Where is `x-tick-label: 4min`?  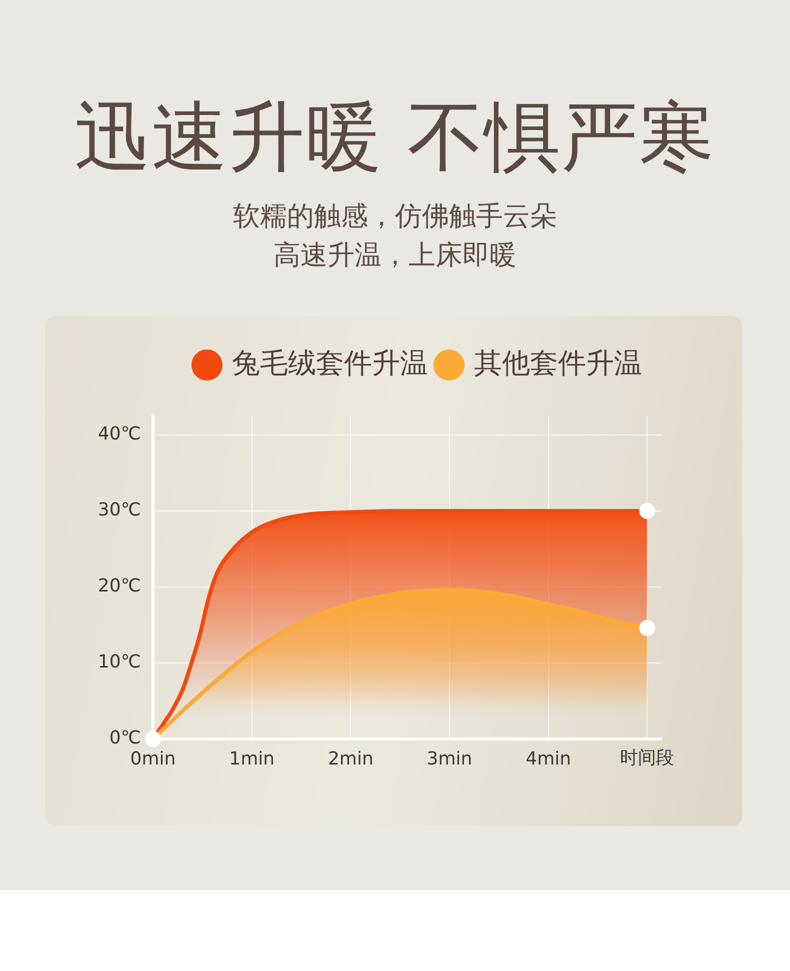 x-tick-label: 4min is located at coordinates (549, 759).